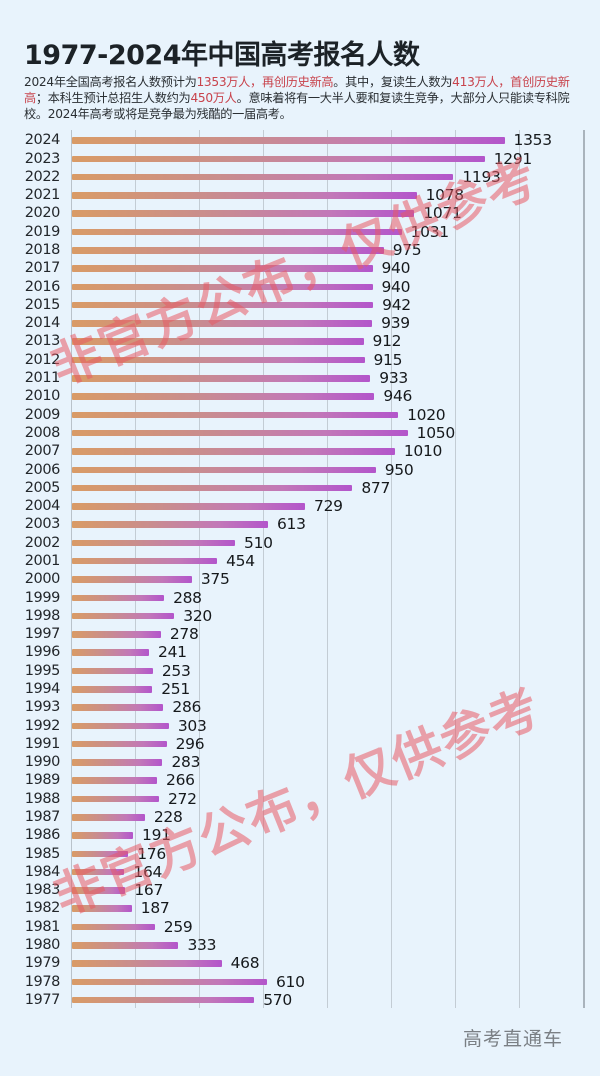  Describe the element at coordinates (156, 835) in the screenshot. I see `value-label: 191` at that location.